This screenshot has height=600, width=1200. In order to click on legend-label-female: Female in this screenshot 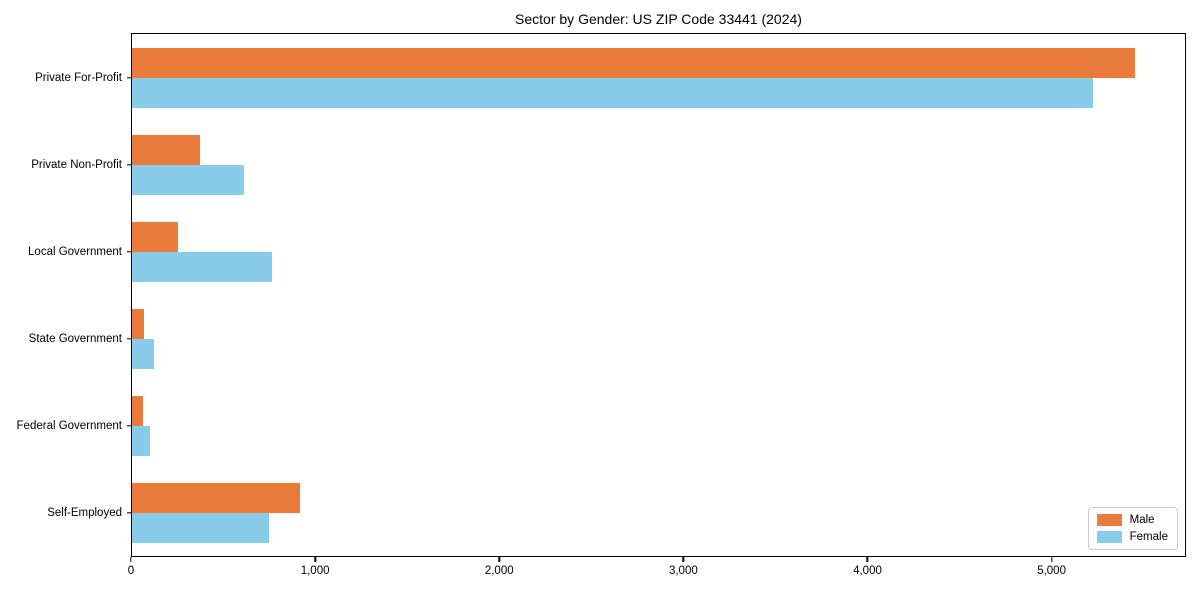, I will do `click(1148, 537)`.